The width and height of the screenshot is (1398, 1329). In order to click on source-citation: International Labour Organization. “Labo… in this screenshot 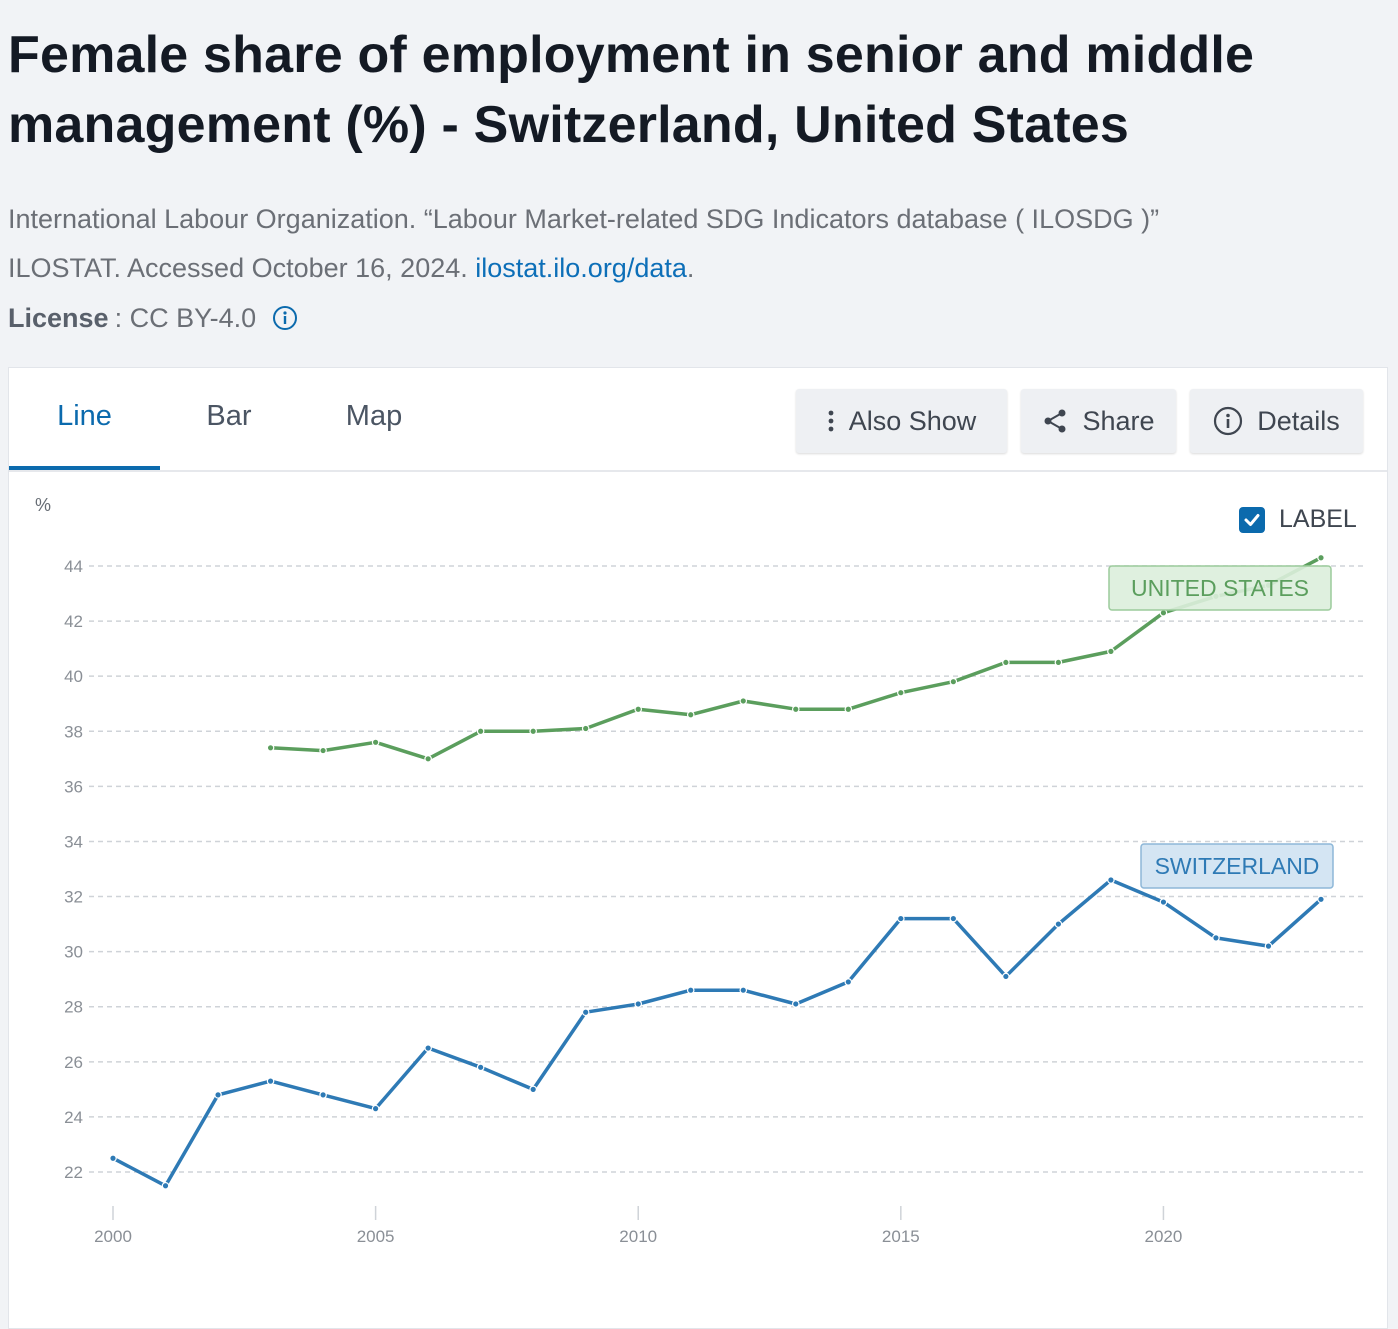, I will do `click(698, 244)`.